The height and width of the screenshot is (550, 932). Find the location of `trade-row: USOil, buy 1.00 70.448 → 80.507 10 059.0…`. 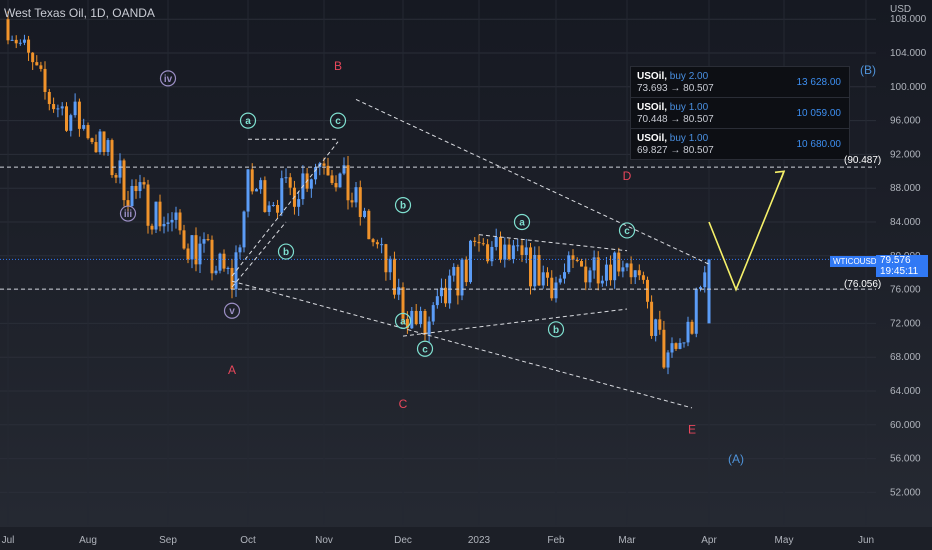

trade-row: USOil, buy 1.00 70.448 → 80.507 10 059.0… is located at coordinates (740, 113).